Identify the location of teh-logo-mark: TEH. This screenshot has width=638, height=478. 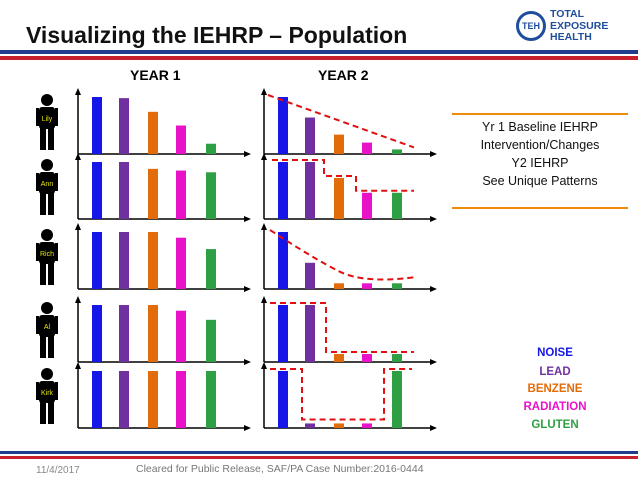
(531, 26).